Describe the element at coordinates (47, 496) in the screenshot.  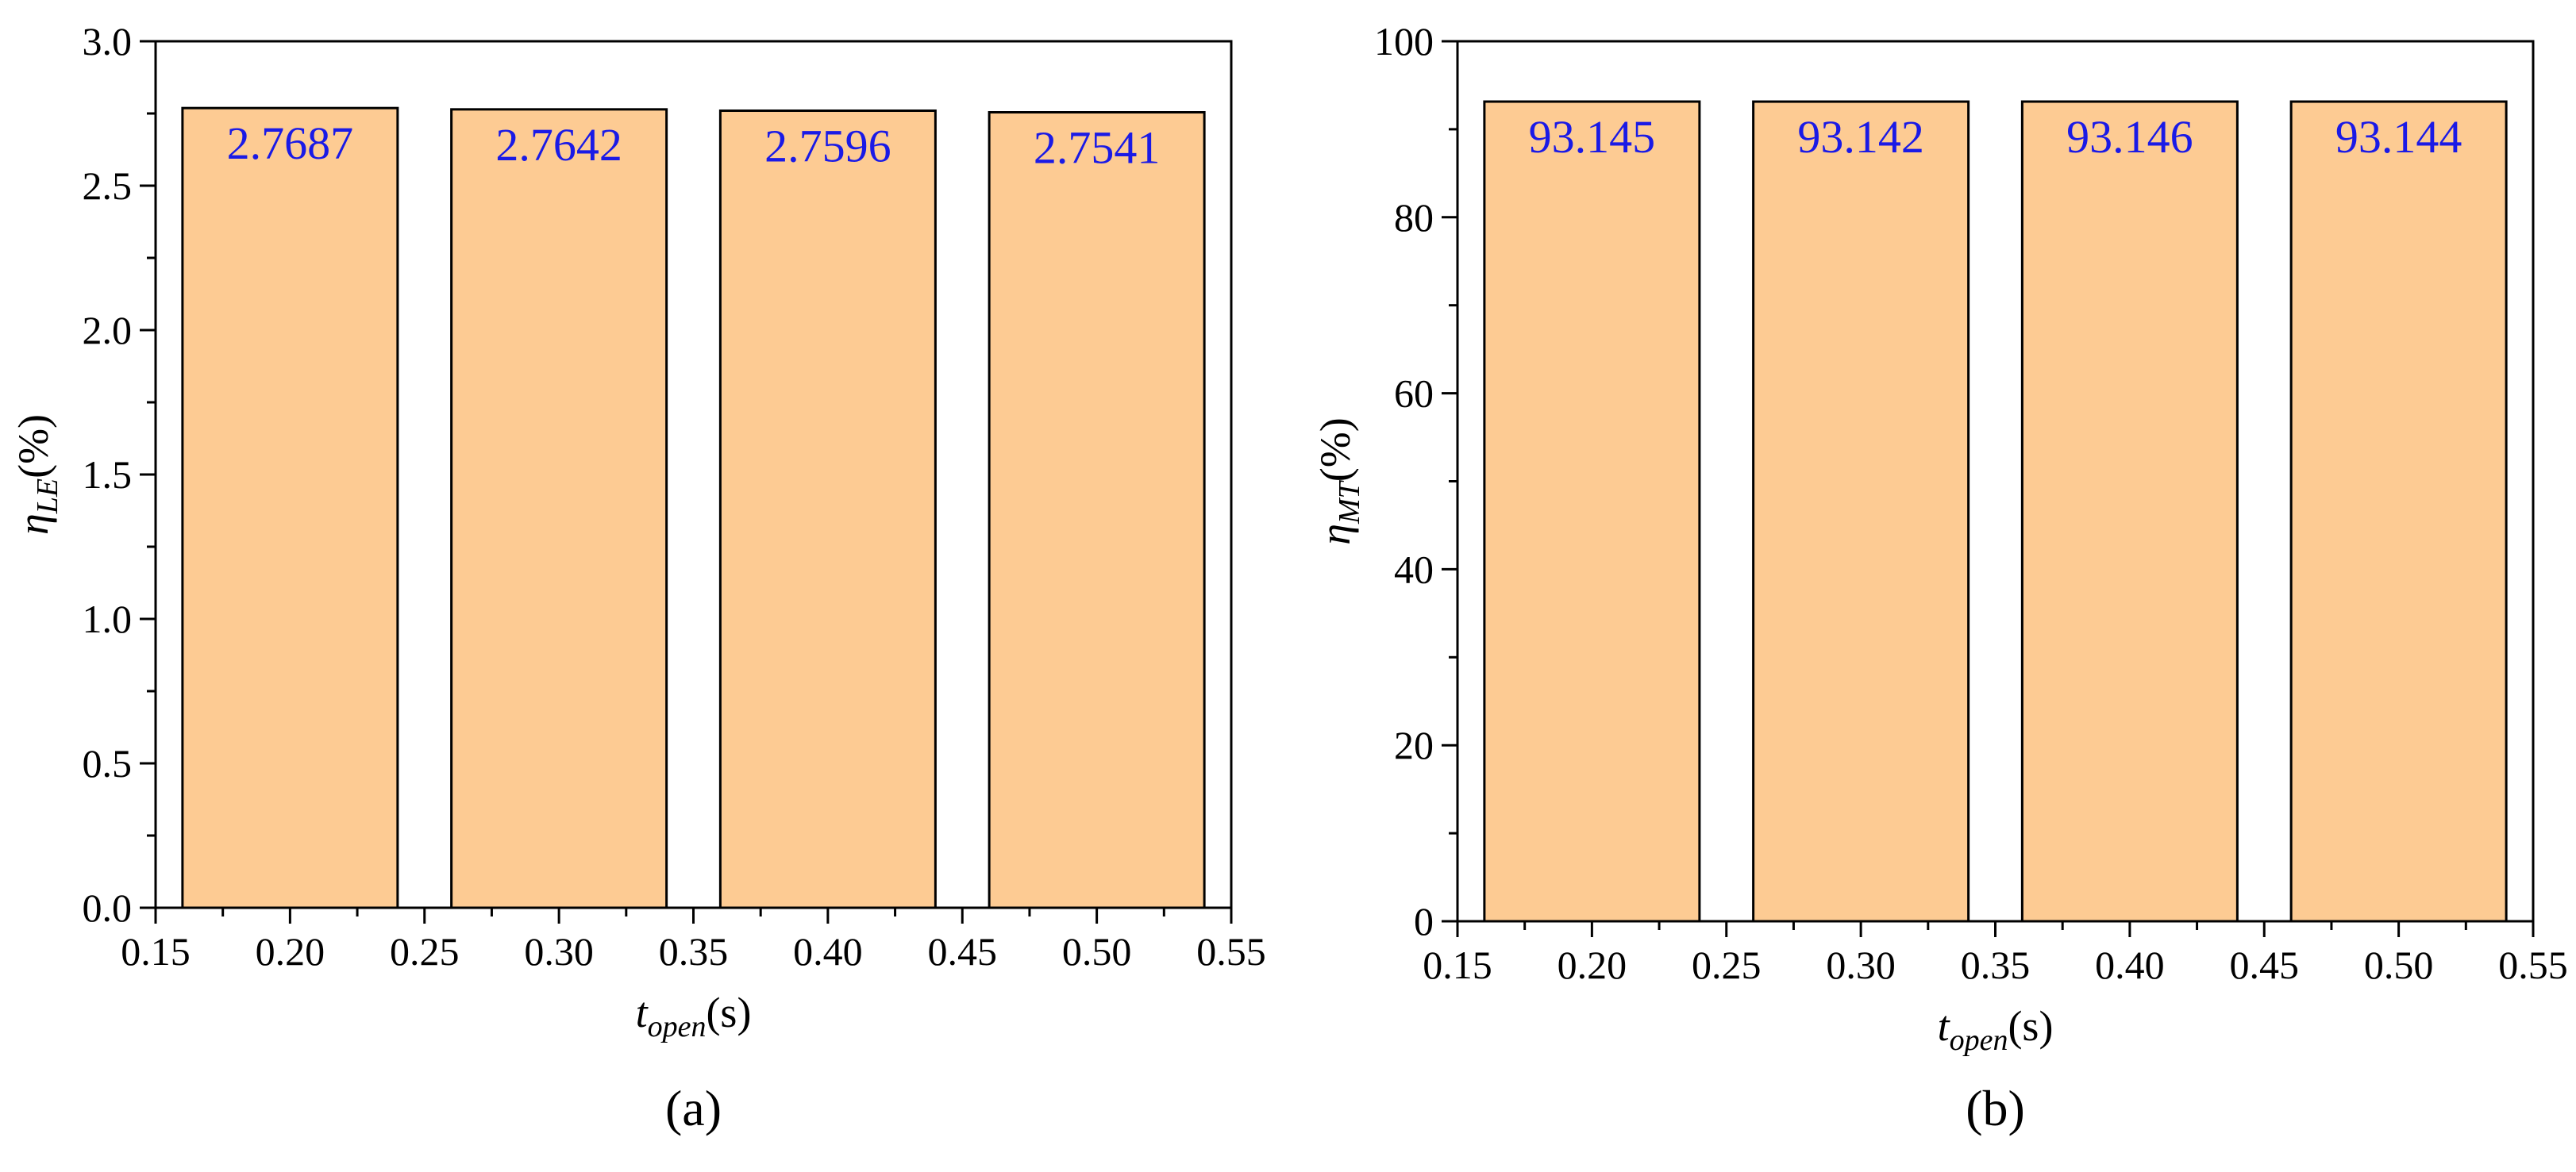
I see `y-axis-subscript: LE` at that location.